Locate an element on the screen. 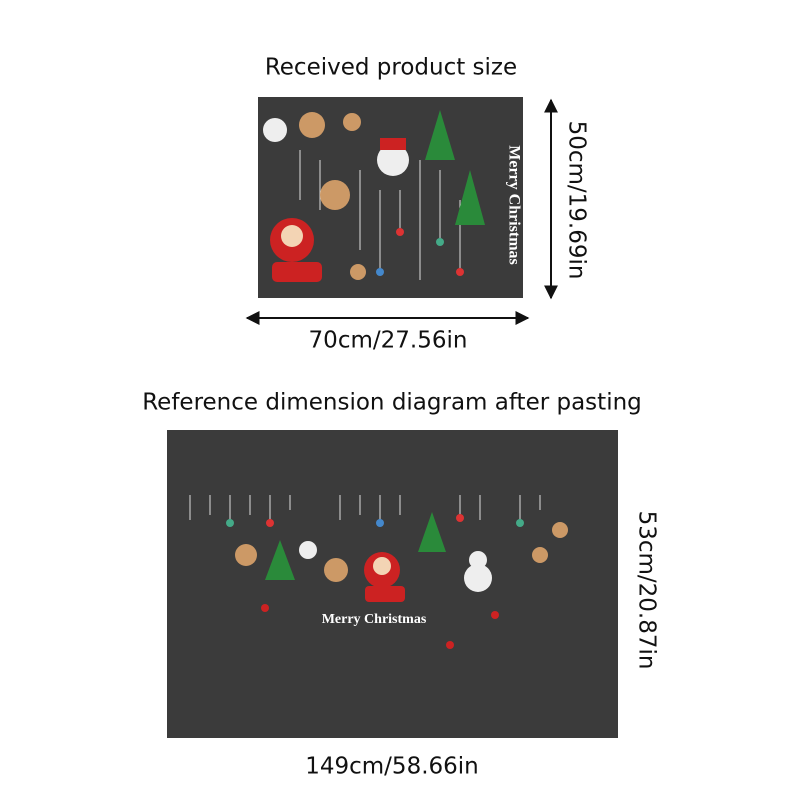  height-label: 50cm/19.69in is located at coordinates (577, 200).